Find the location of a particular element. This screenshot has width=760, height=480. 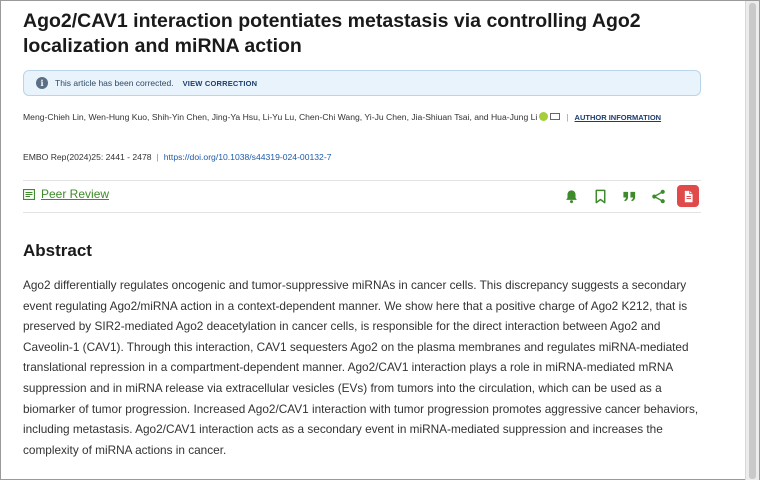

bookmark-icon is located at coordinates (600, 196).